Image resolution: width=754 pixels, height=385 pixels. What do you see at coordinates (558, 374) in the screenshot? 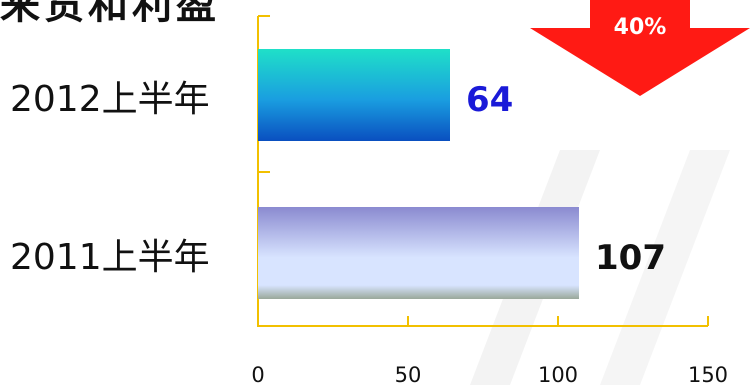
I see `x-tick-label: 100` at bounding box center [558, 374].